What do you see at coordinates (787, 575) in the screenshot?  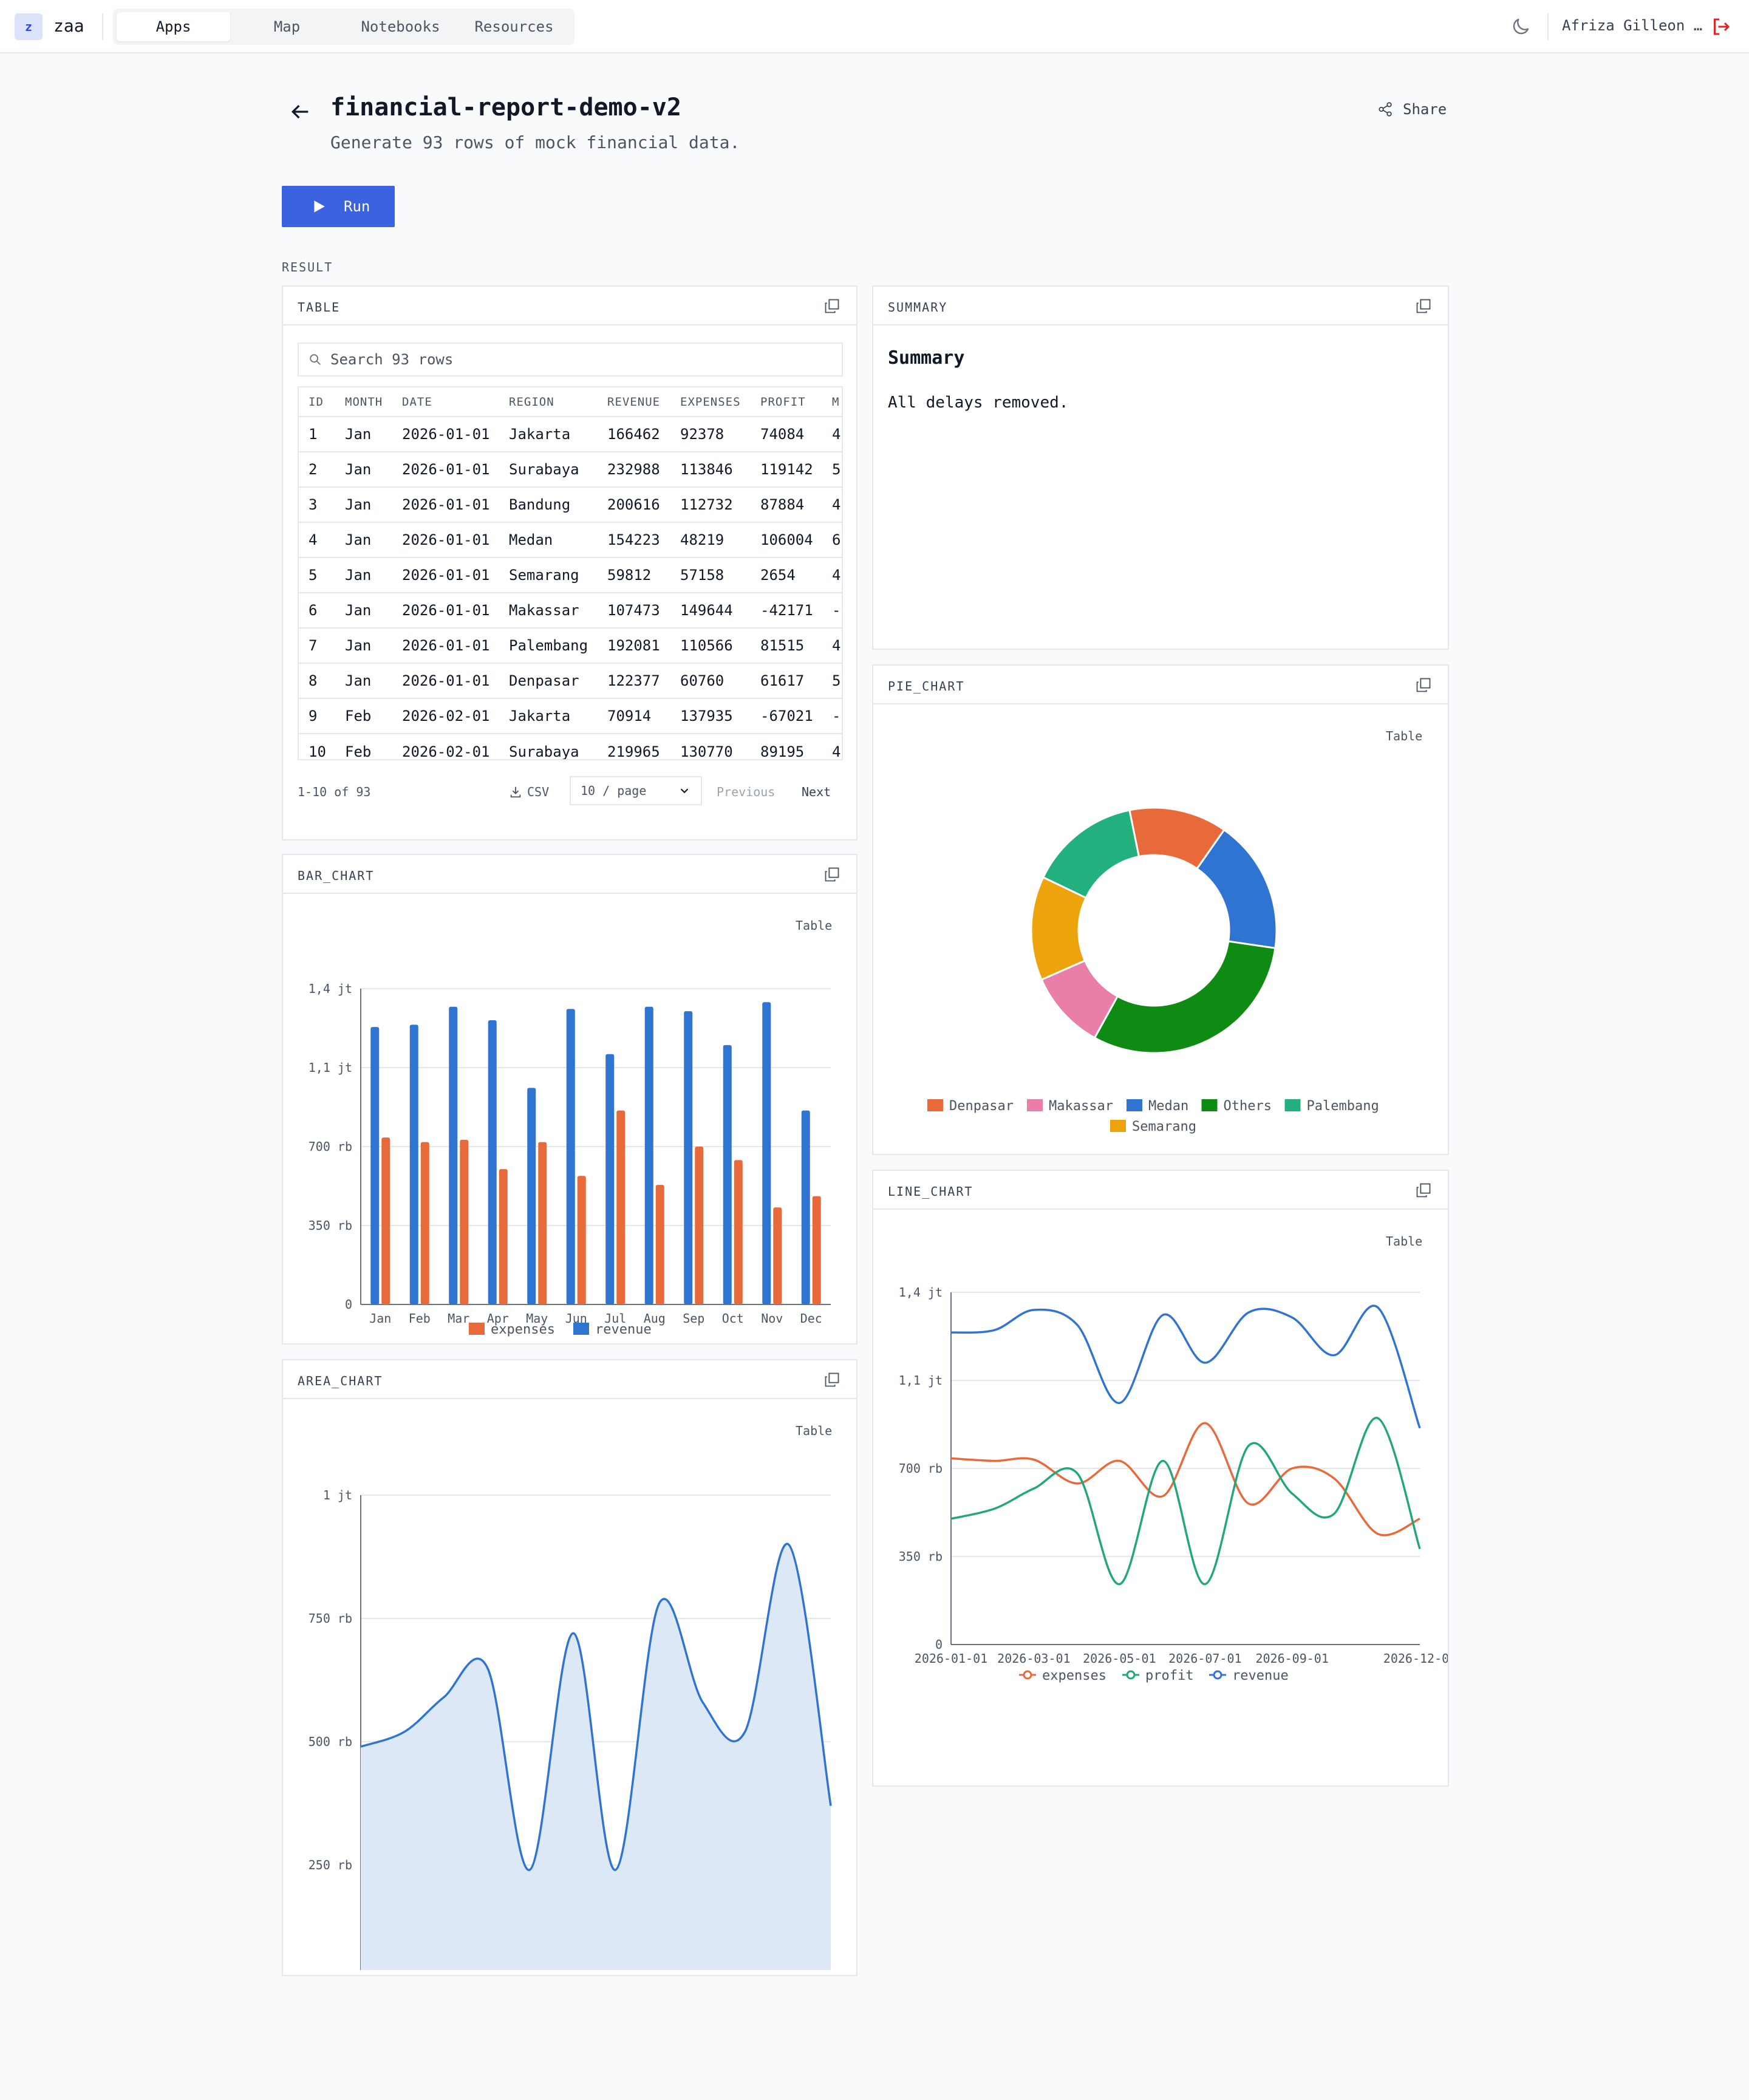 I see `table-cell: 2654` at bounding box center [787, 575].